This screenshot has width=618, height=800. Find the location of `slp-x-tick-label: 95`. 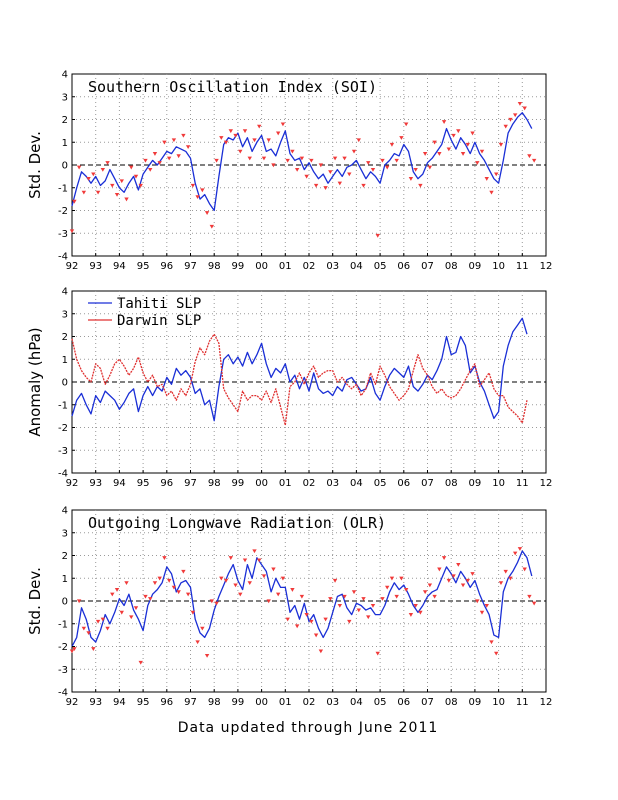

slp-x-tick-label: 95 is located at coordinates (143, 483).